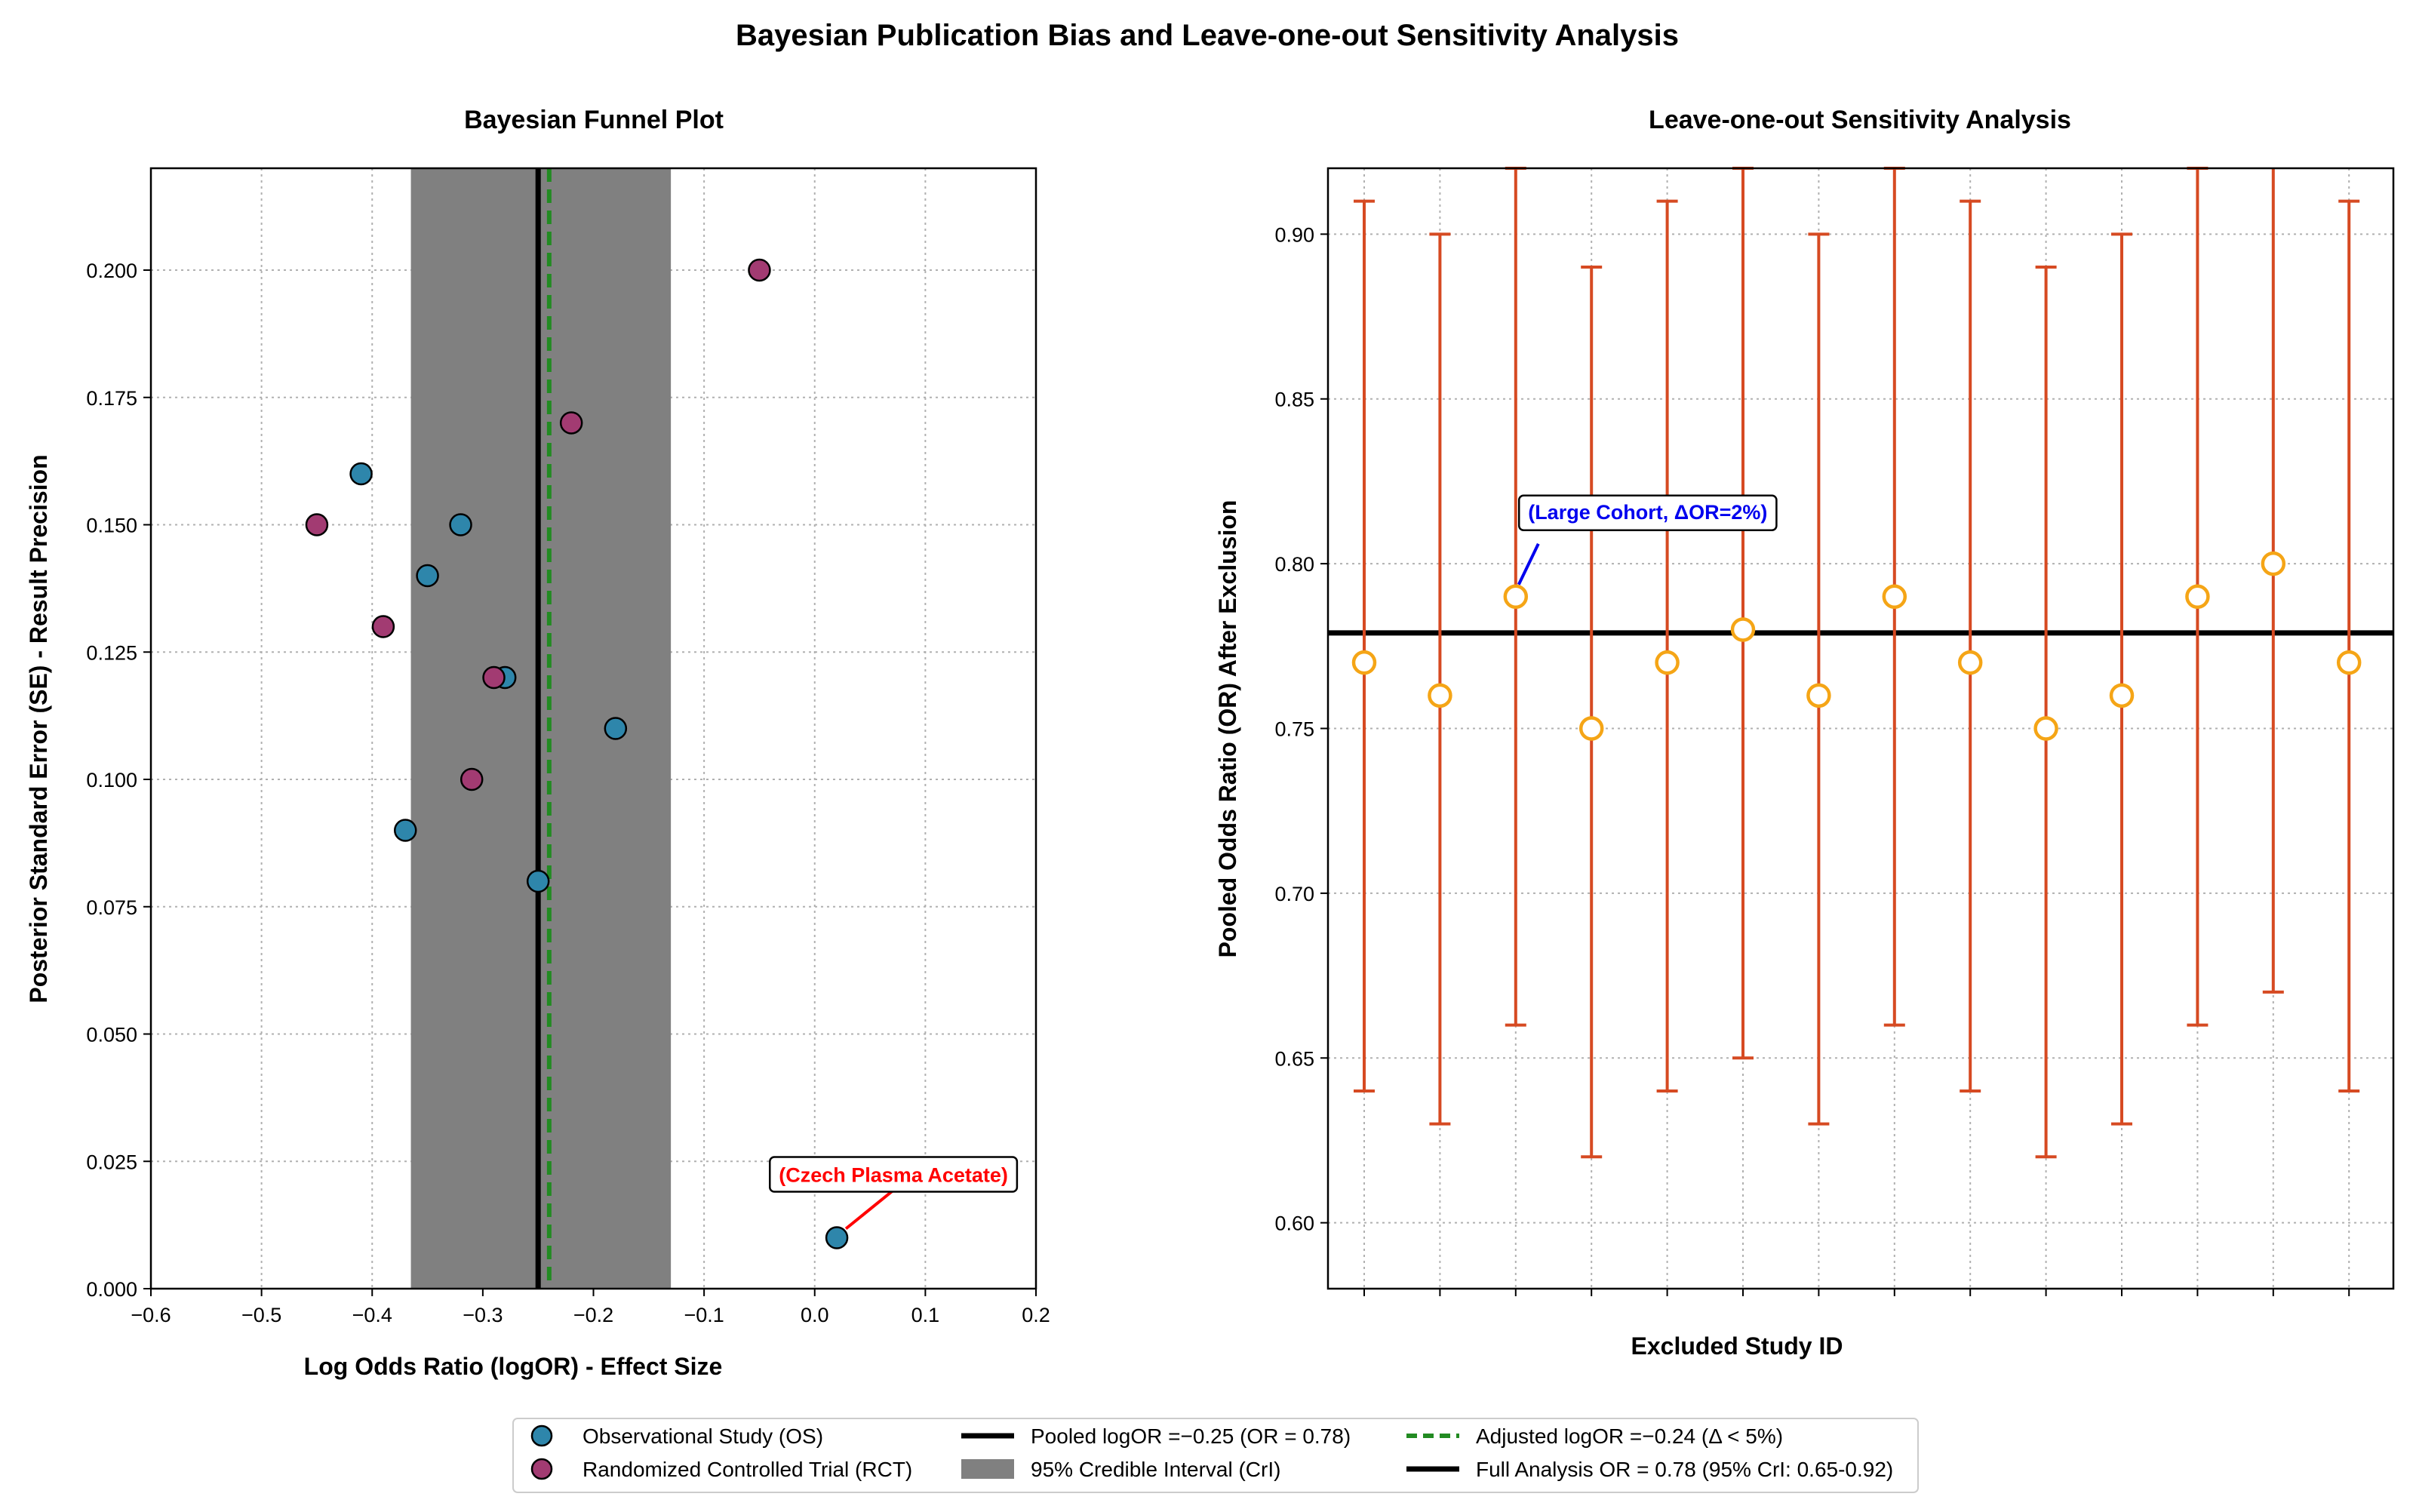  I want to click on y-tick-label: 0.80, so click(1294, 564).